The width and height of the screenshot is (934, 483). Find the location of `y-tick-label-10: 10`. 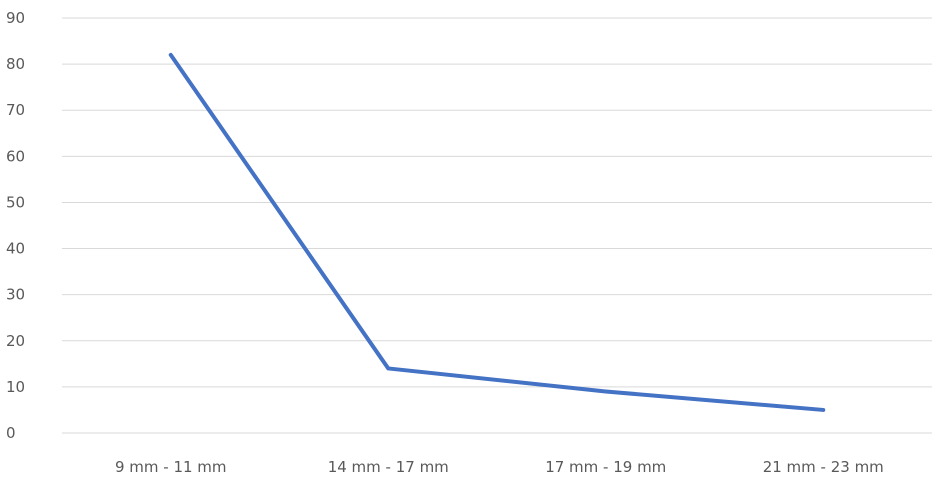

y-tick-label-10: 10 is located at coordinates (15, 387).